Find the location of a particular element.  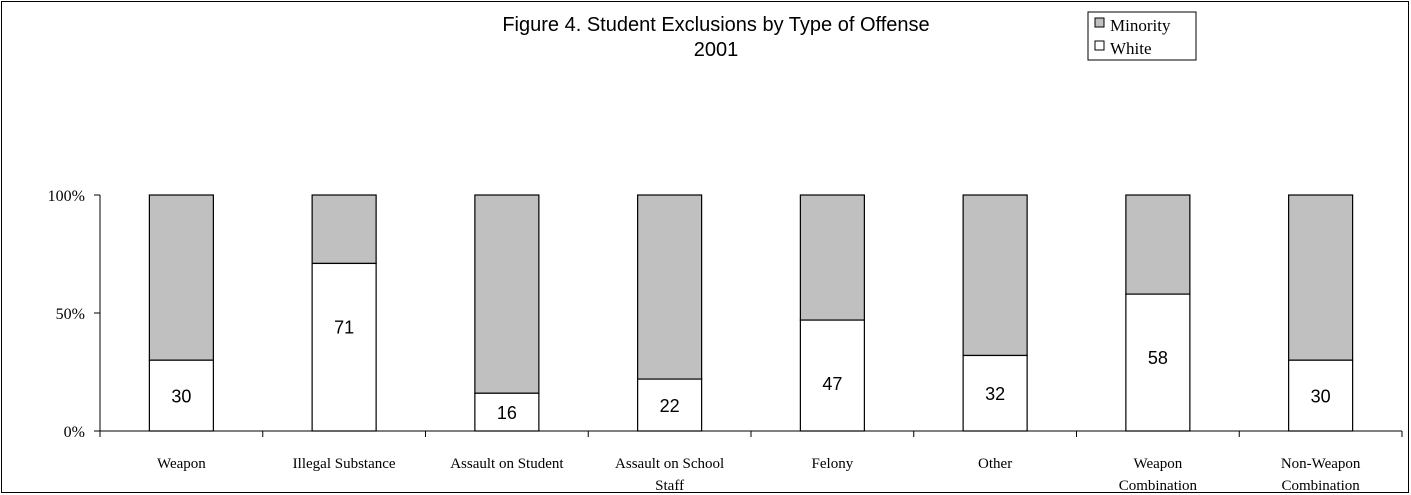

data-label: 58 is located at coordinates (1158, 358).